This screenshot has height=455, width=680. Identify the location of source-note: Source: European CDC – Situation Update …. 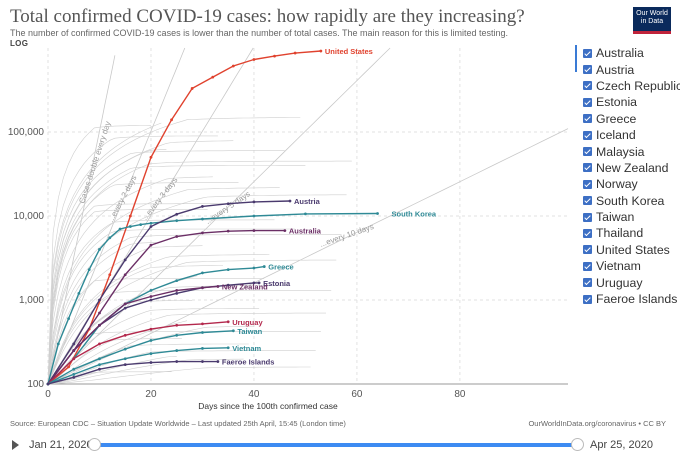
(178, 423).